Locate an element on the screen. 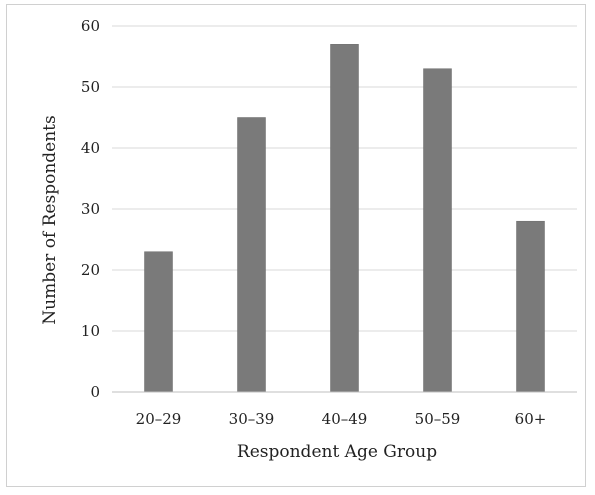 The height and width of the screenshot is (495, 595). x-tick-label: 40–49 is located at coordinates (345, 419).